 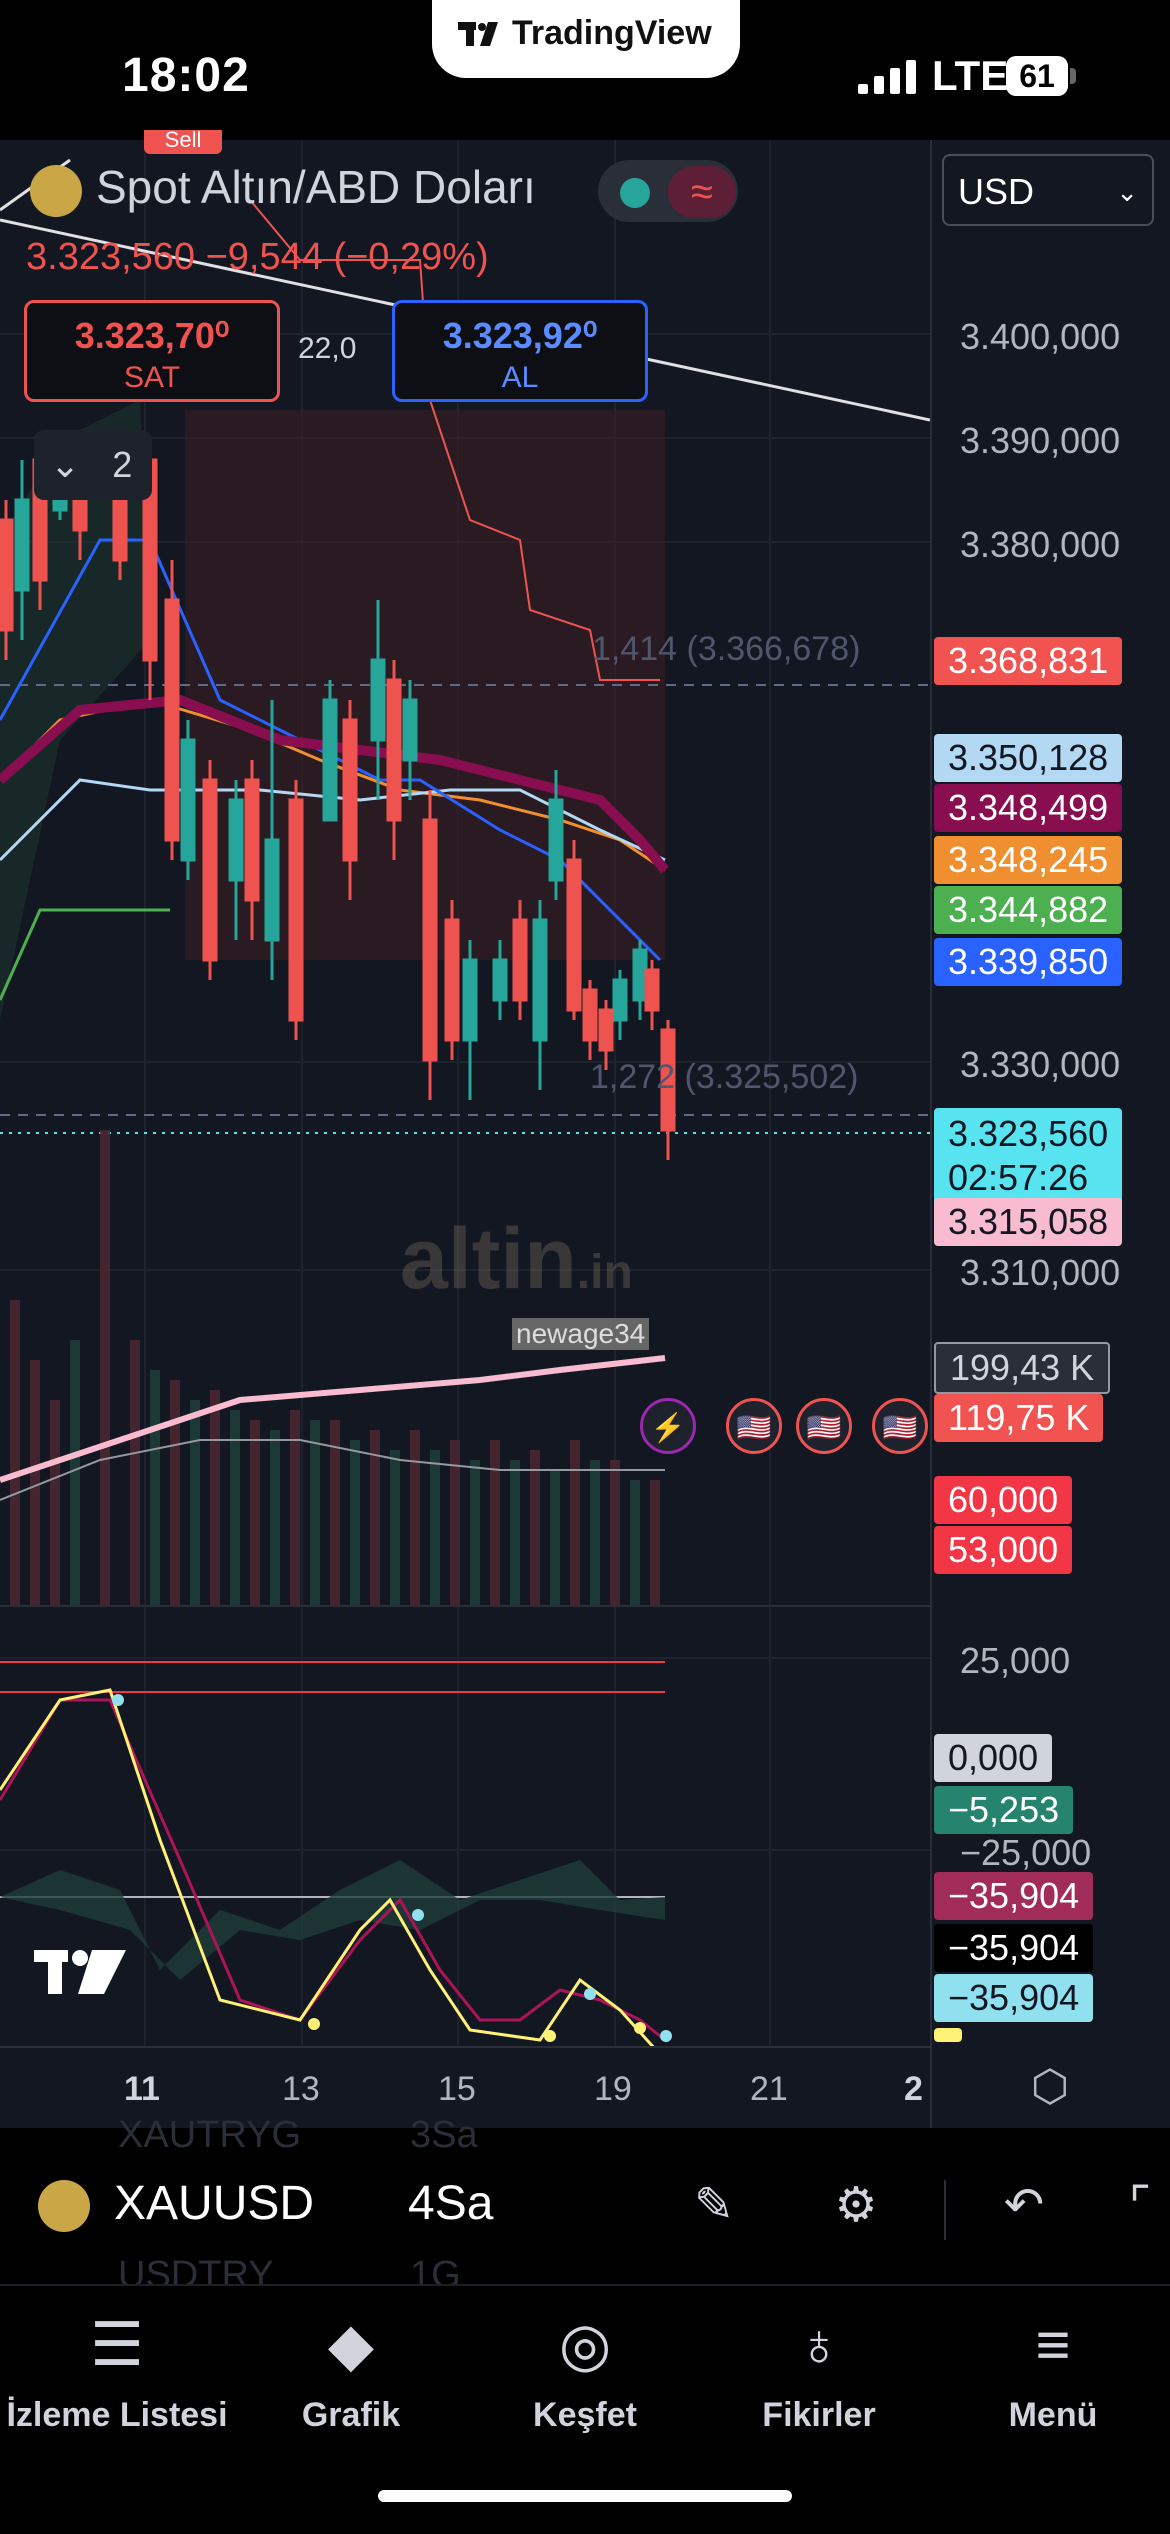 I want to click on bar-countdown: 02:57:26, so click(x=1018, y=1177).